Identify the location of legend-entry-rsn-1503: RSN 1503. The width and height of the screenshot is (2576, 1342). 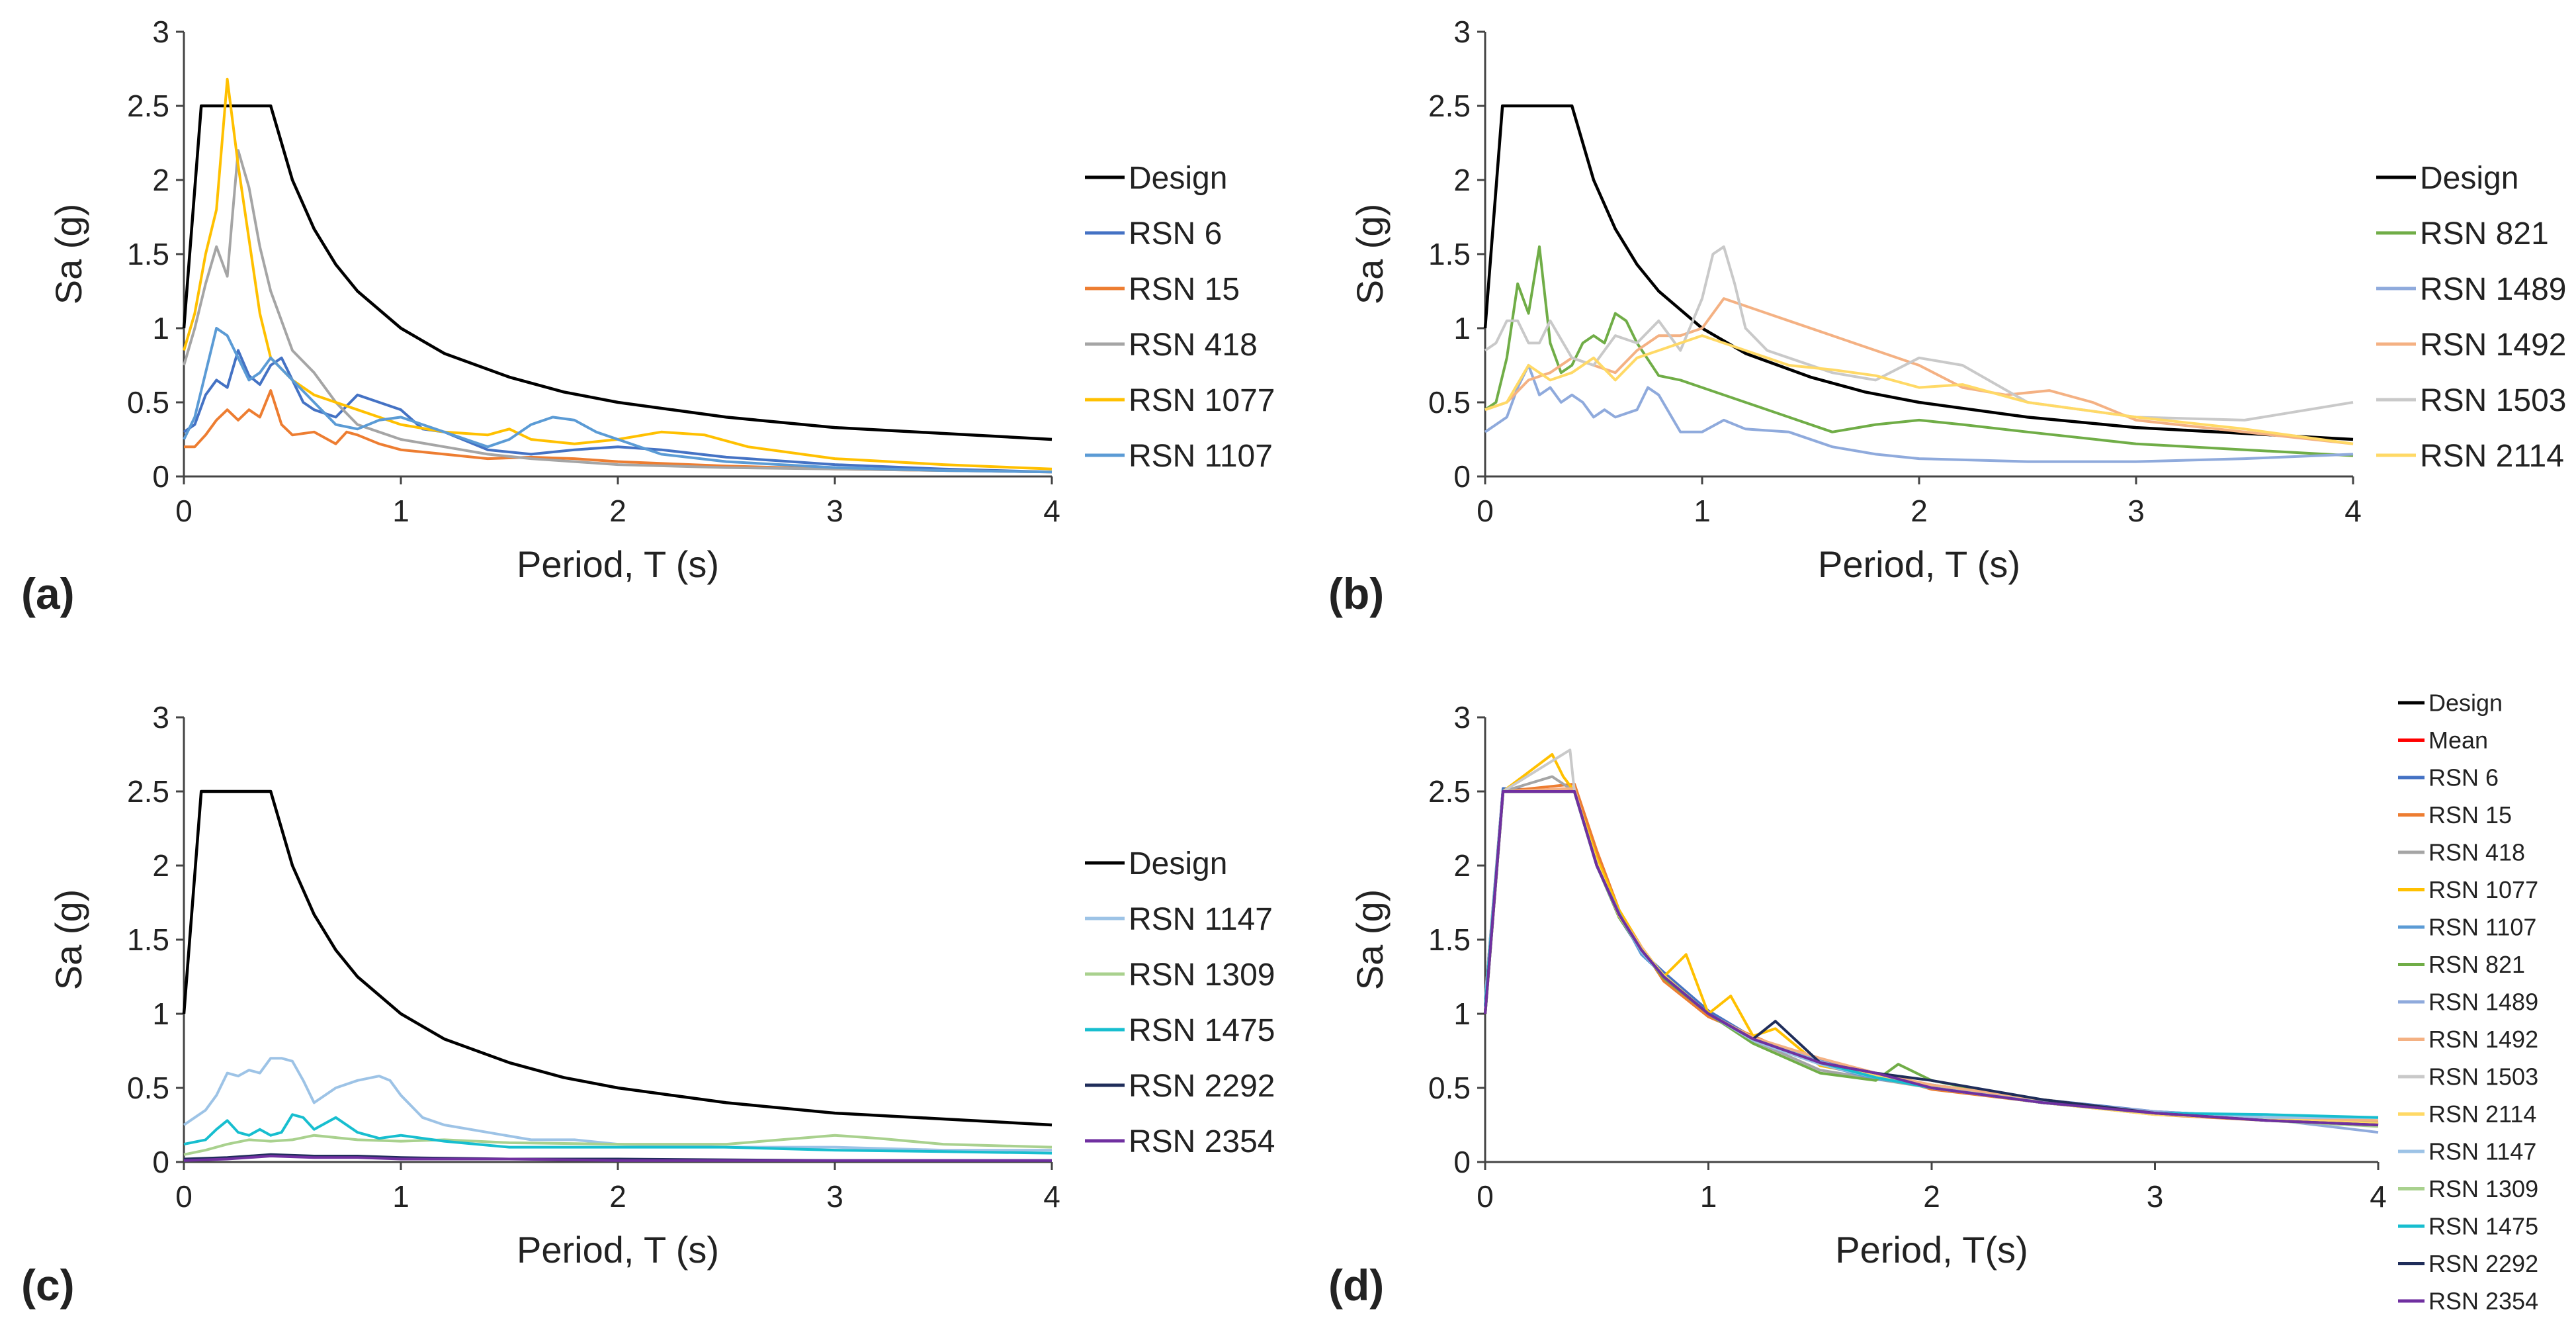
(2483, 1077).